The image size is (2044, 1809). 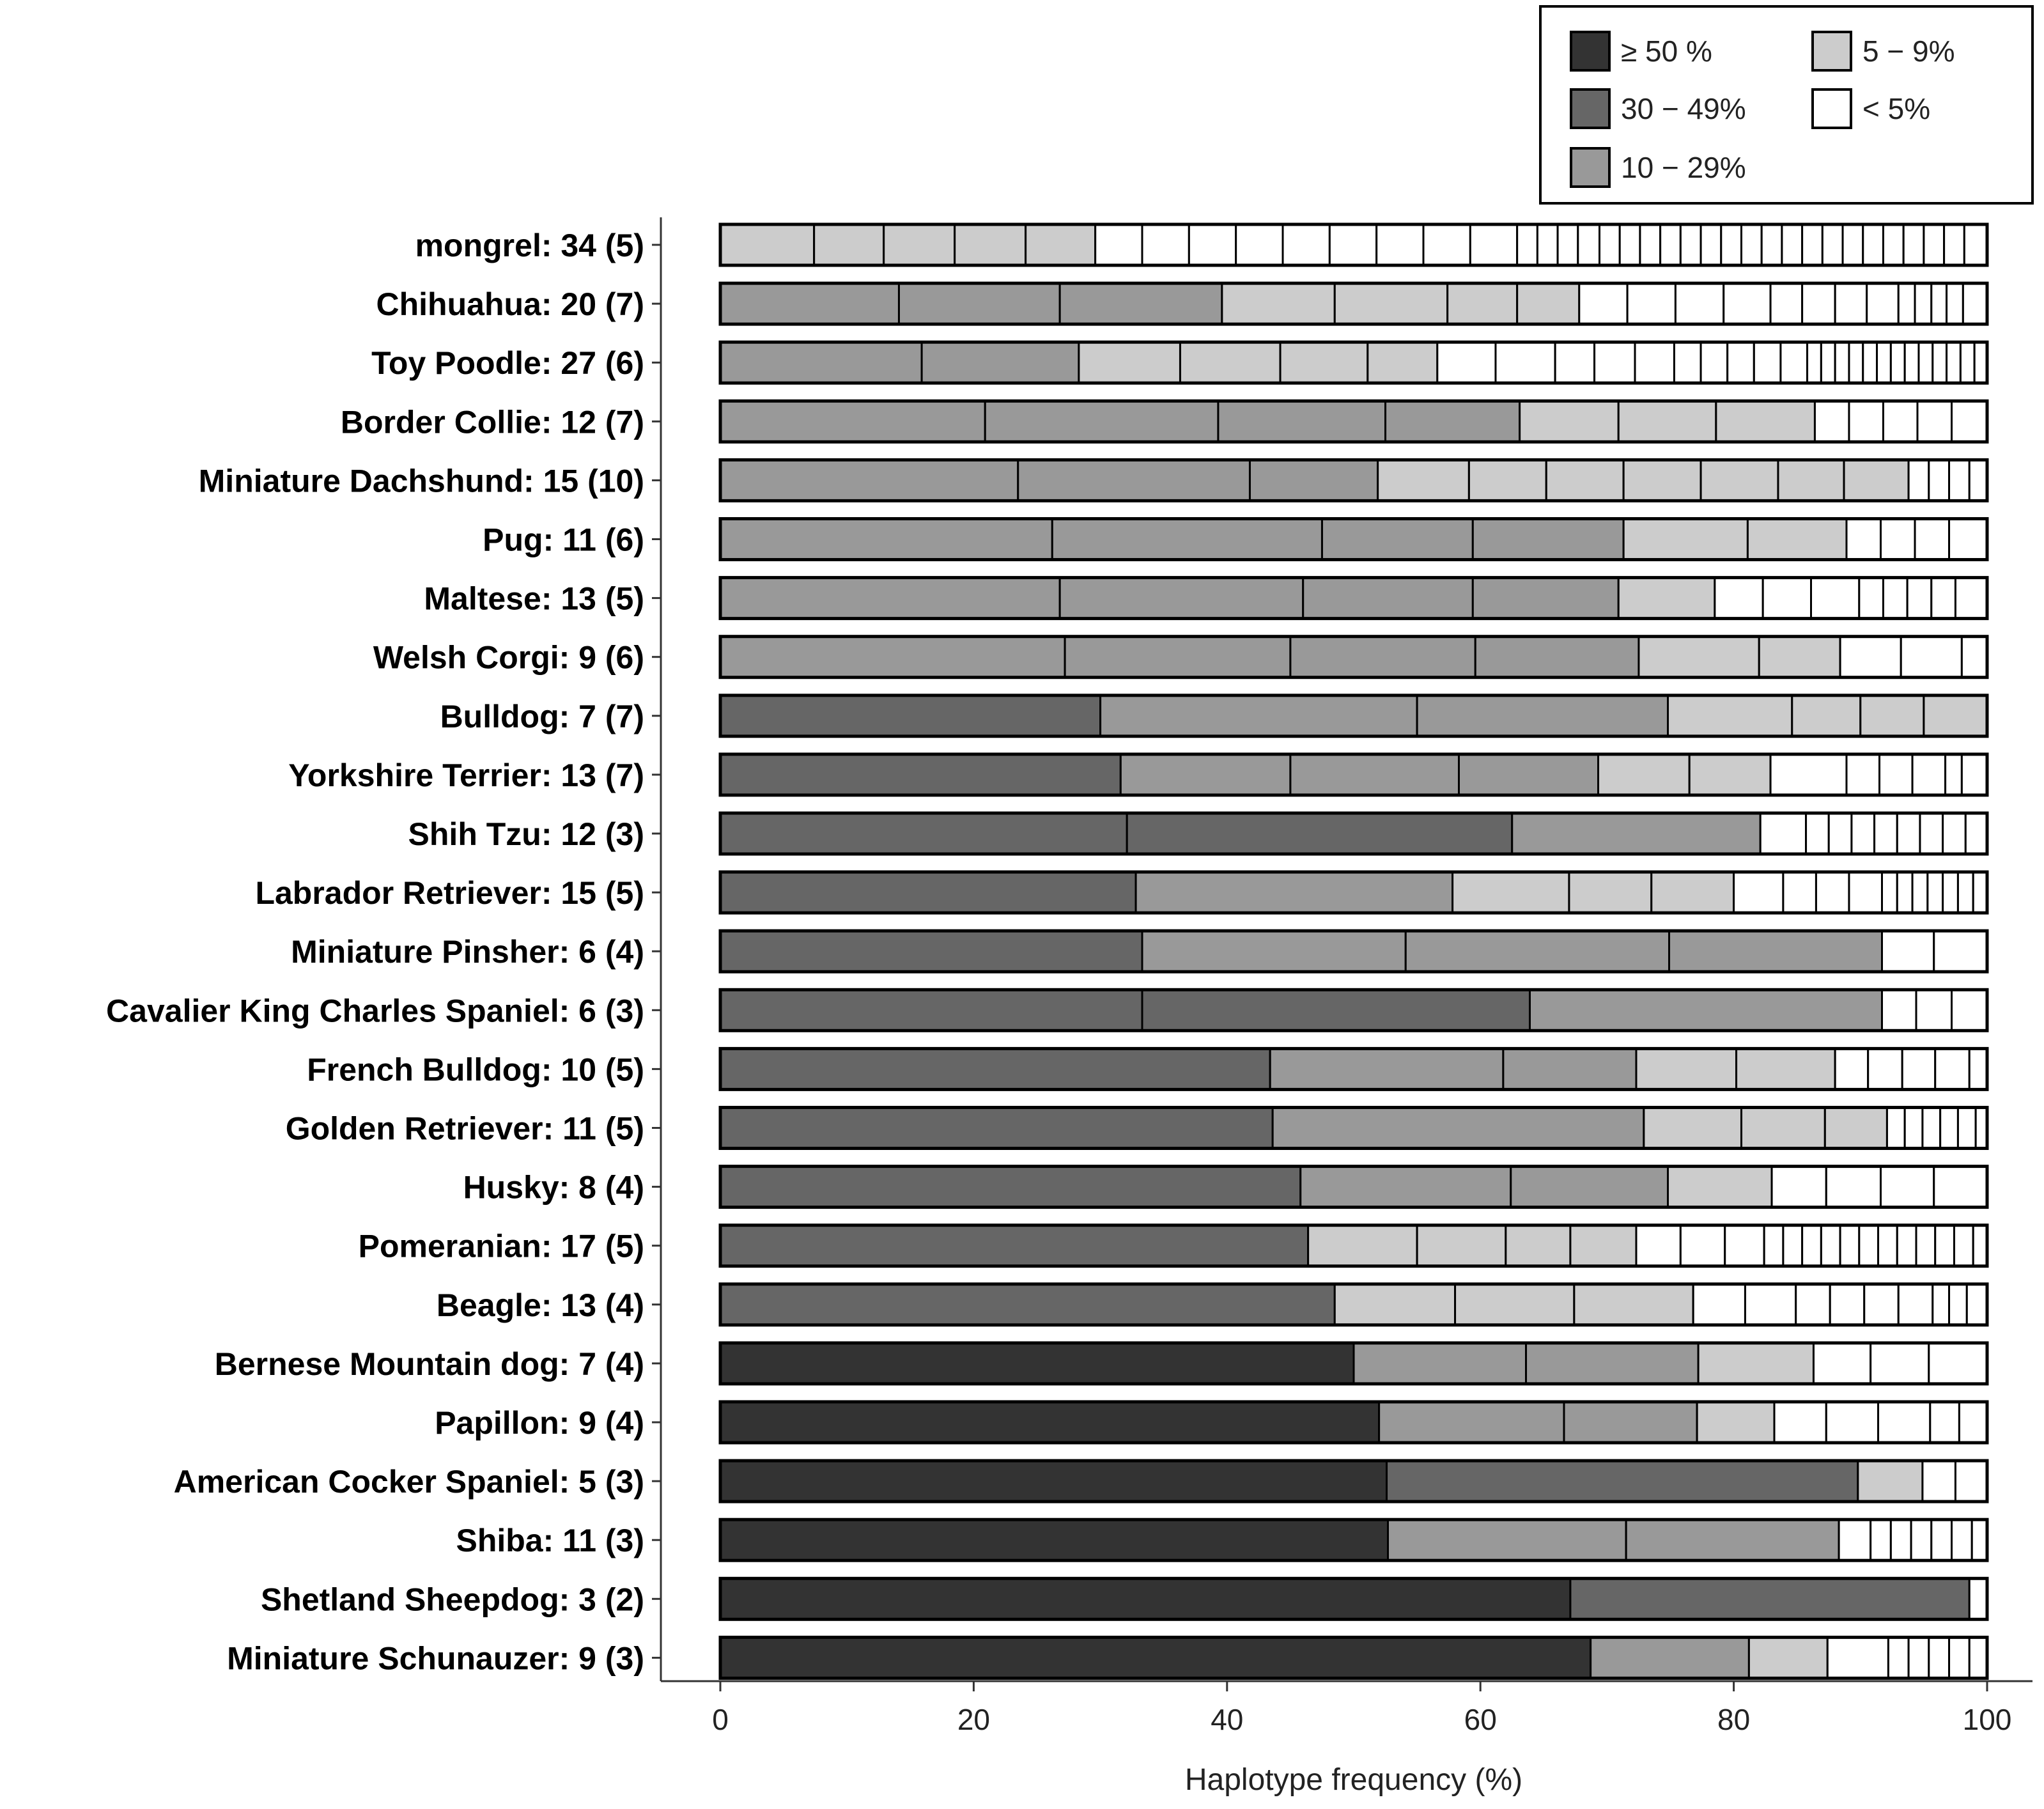 What do you see at coordinates (1353, 1780) in the screenshot?
I see `x-axis-title: Haplotype frequency (%)` at bounding box center [1353, 1780].